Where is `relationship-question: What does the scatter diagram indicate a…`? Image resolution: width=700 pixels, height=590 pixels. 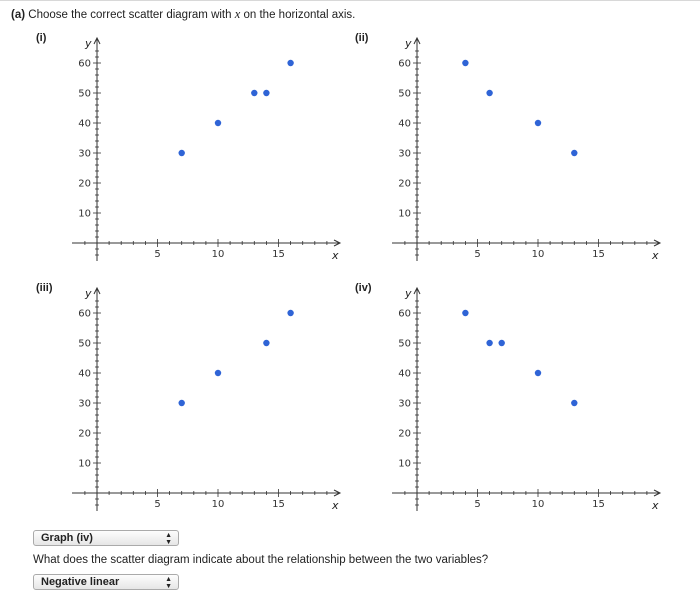
relationship-question: What does the scatter diagram indicate a… is located at coordinates (261, 560).